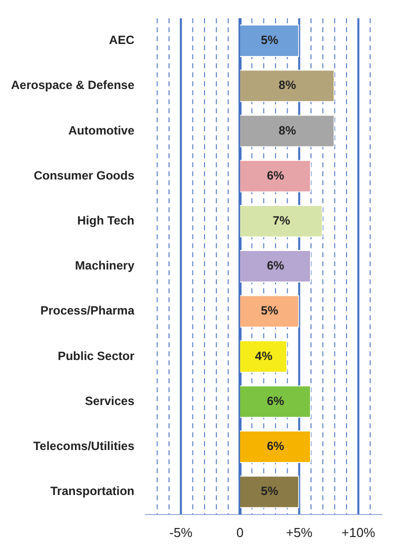 The height and width of the screenshot is (554, 404). Describe the element at coordinates (105, 265) in the screenshot. I see `y-tick-label: Machinery` at that location.